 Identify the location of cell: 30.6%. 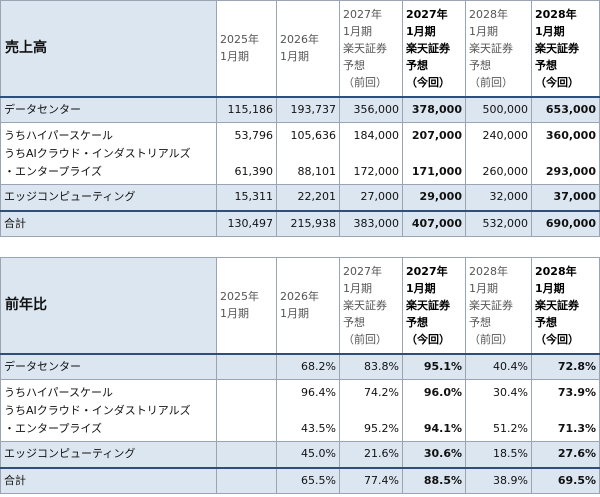
(434, 455).